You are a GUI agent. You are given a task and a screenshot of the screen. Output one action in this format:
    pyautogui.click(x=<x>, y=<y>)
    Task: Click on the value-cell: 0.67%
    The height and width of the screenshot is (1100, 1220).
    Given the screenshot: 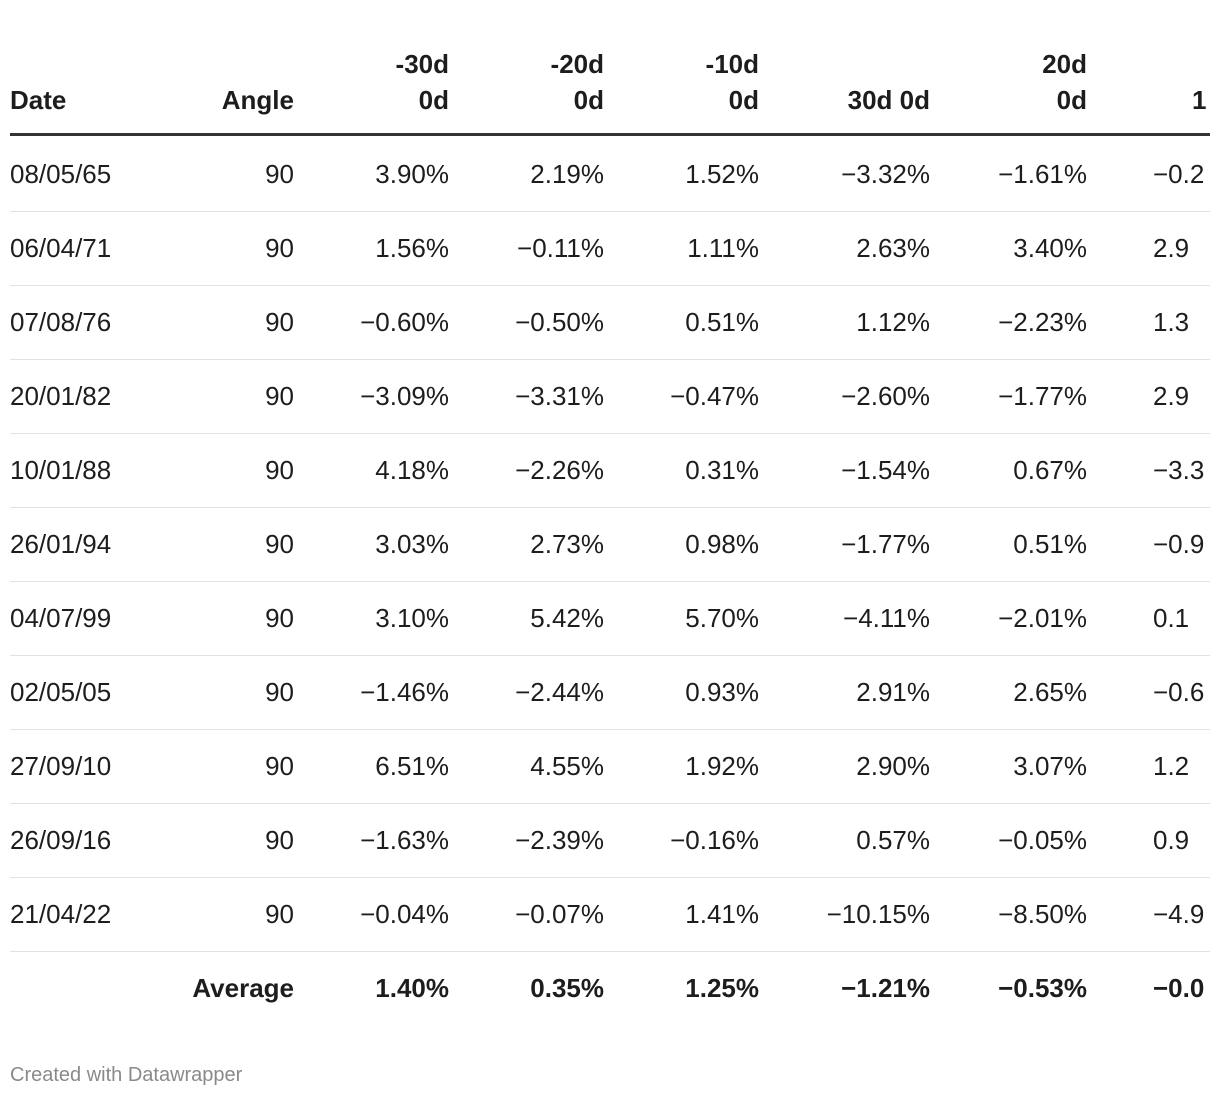 What is the action you would take?
    pyautogui.click(x=1050, y=470)
    